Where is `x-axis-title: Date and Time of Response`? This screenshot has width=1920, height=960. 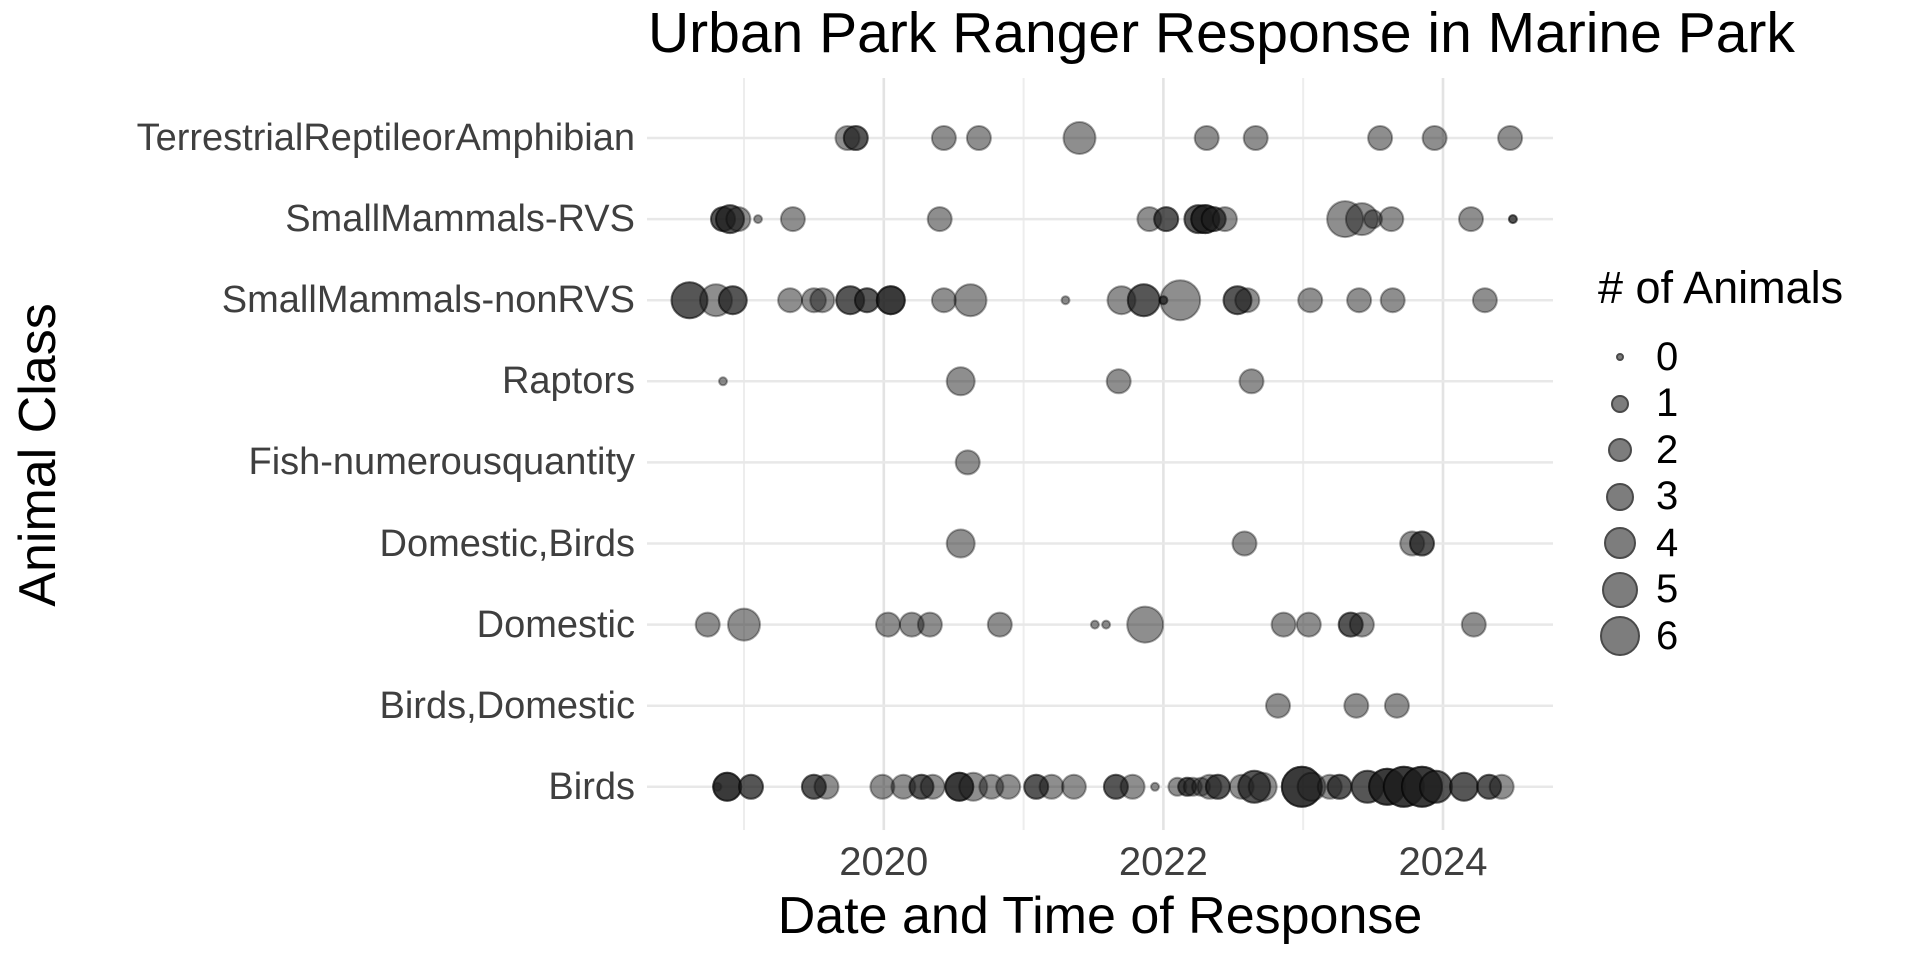
x-axis-title: Date and Time of Response is located at coordinates (1100, 916).